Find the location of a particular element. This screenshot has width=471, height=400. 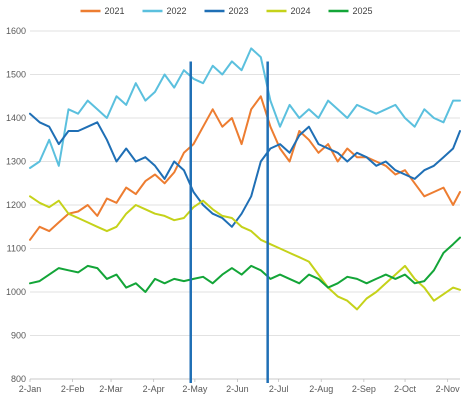

vertical-markers is located at coordinates (229, 222).